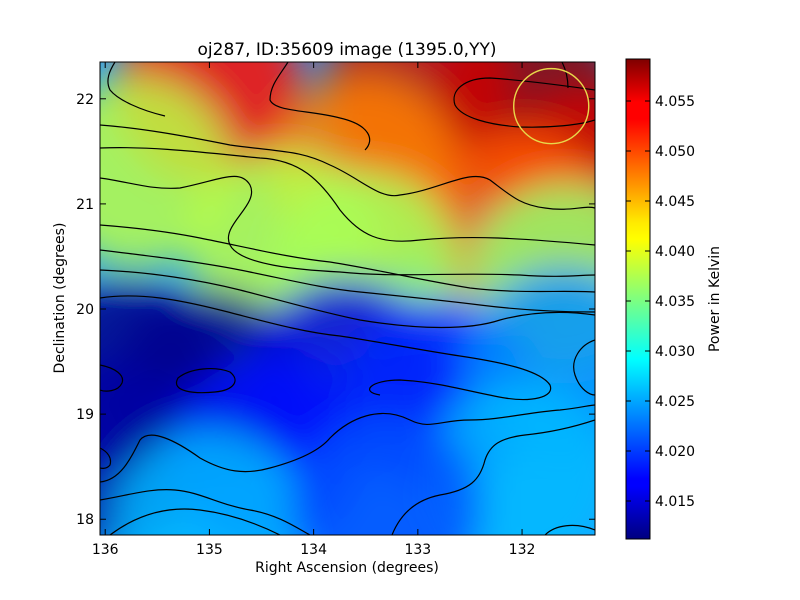  What do you see at coordinates (347, 50) in the screenshot?
I see `chart-title: oj287, ID:35609 image (1395.0,YY)` at bounding box center [347, 50].